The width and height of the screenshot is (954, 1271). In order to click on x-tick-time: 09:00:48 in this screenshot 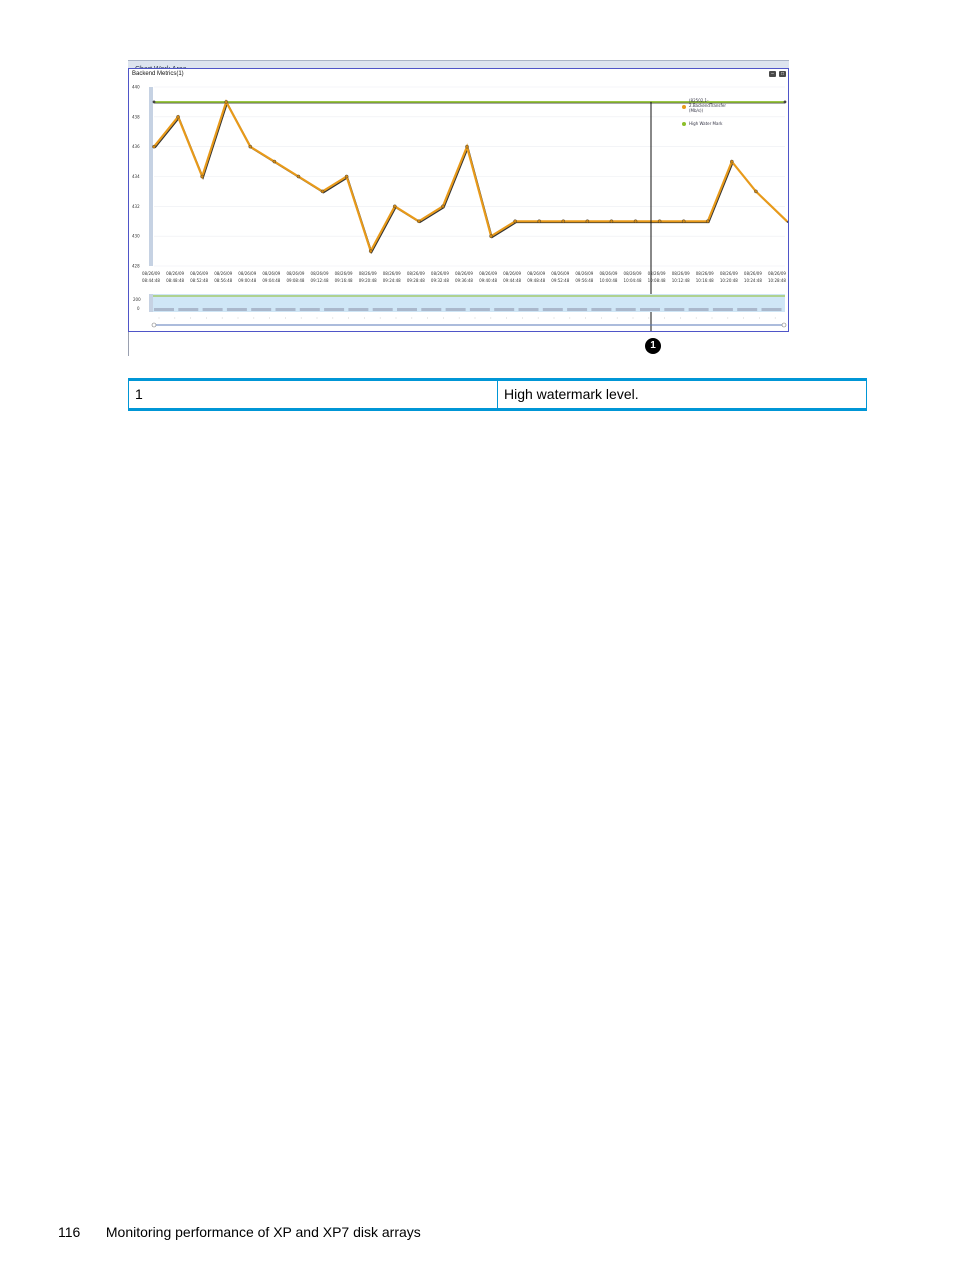, I will do `click(247, 280)`.